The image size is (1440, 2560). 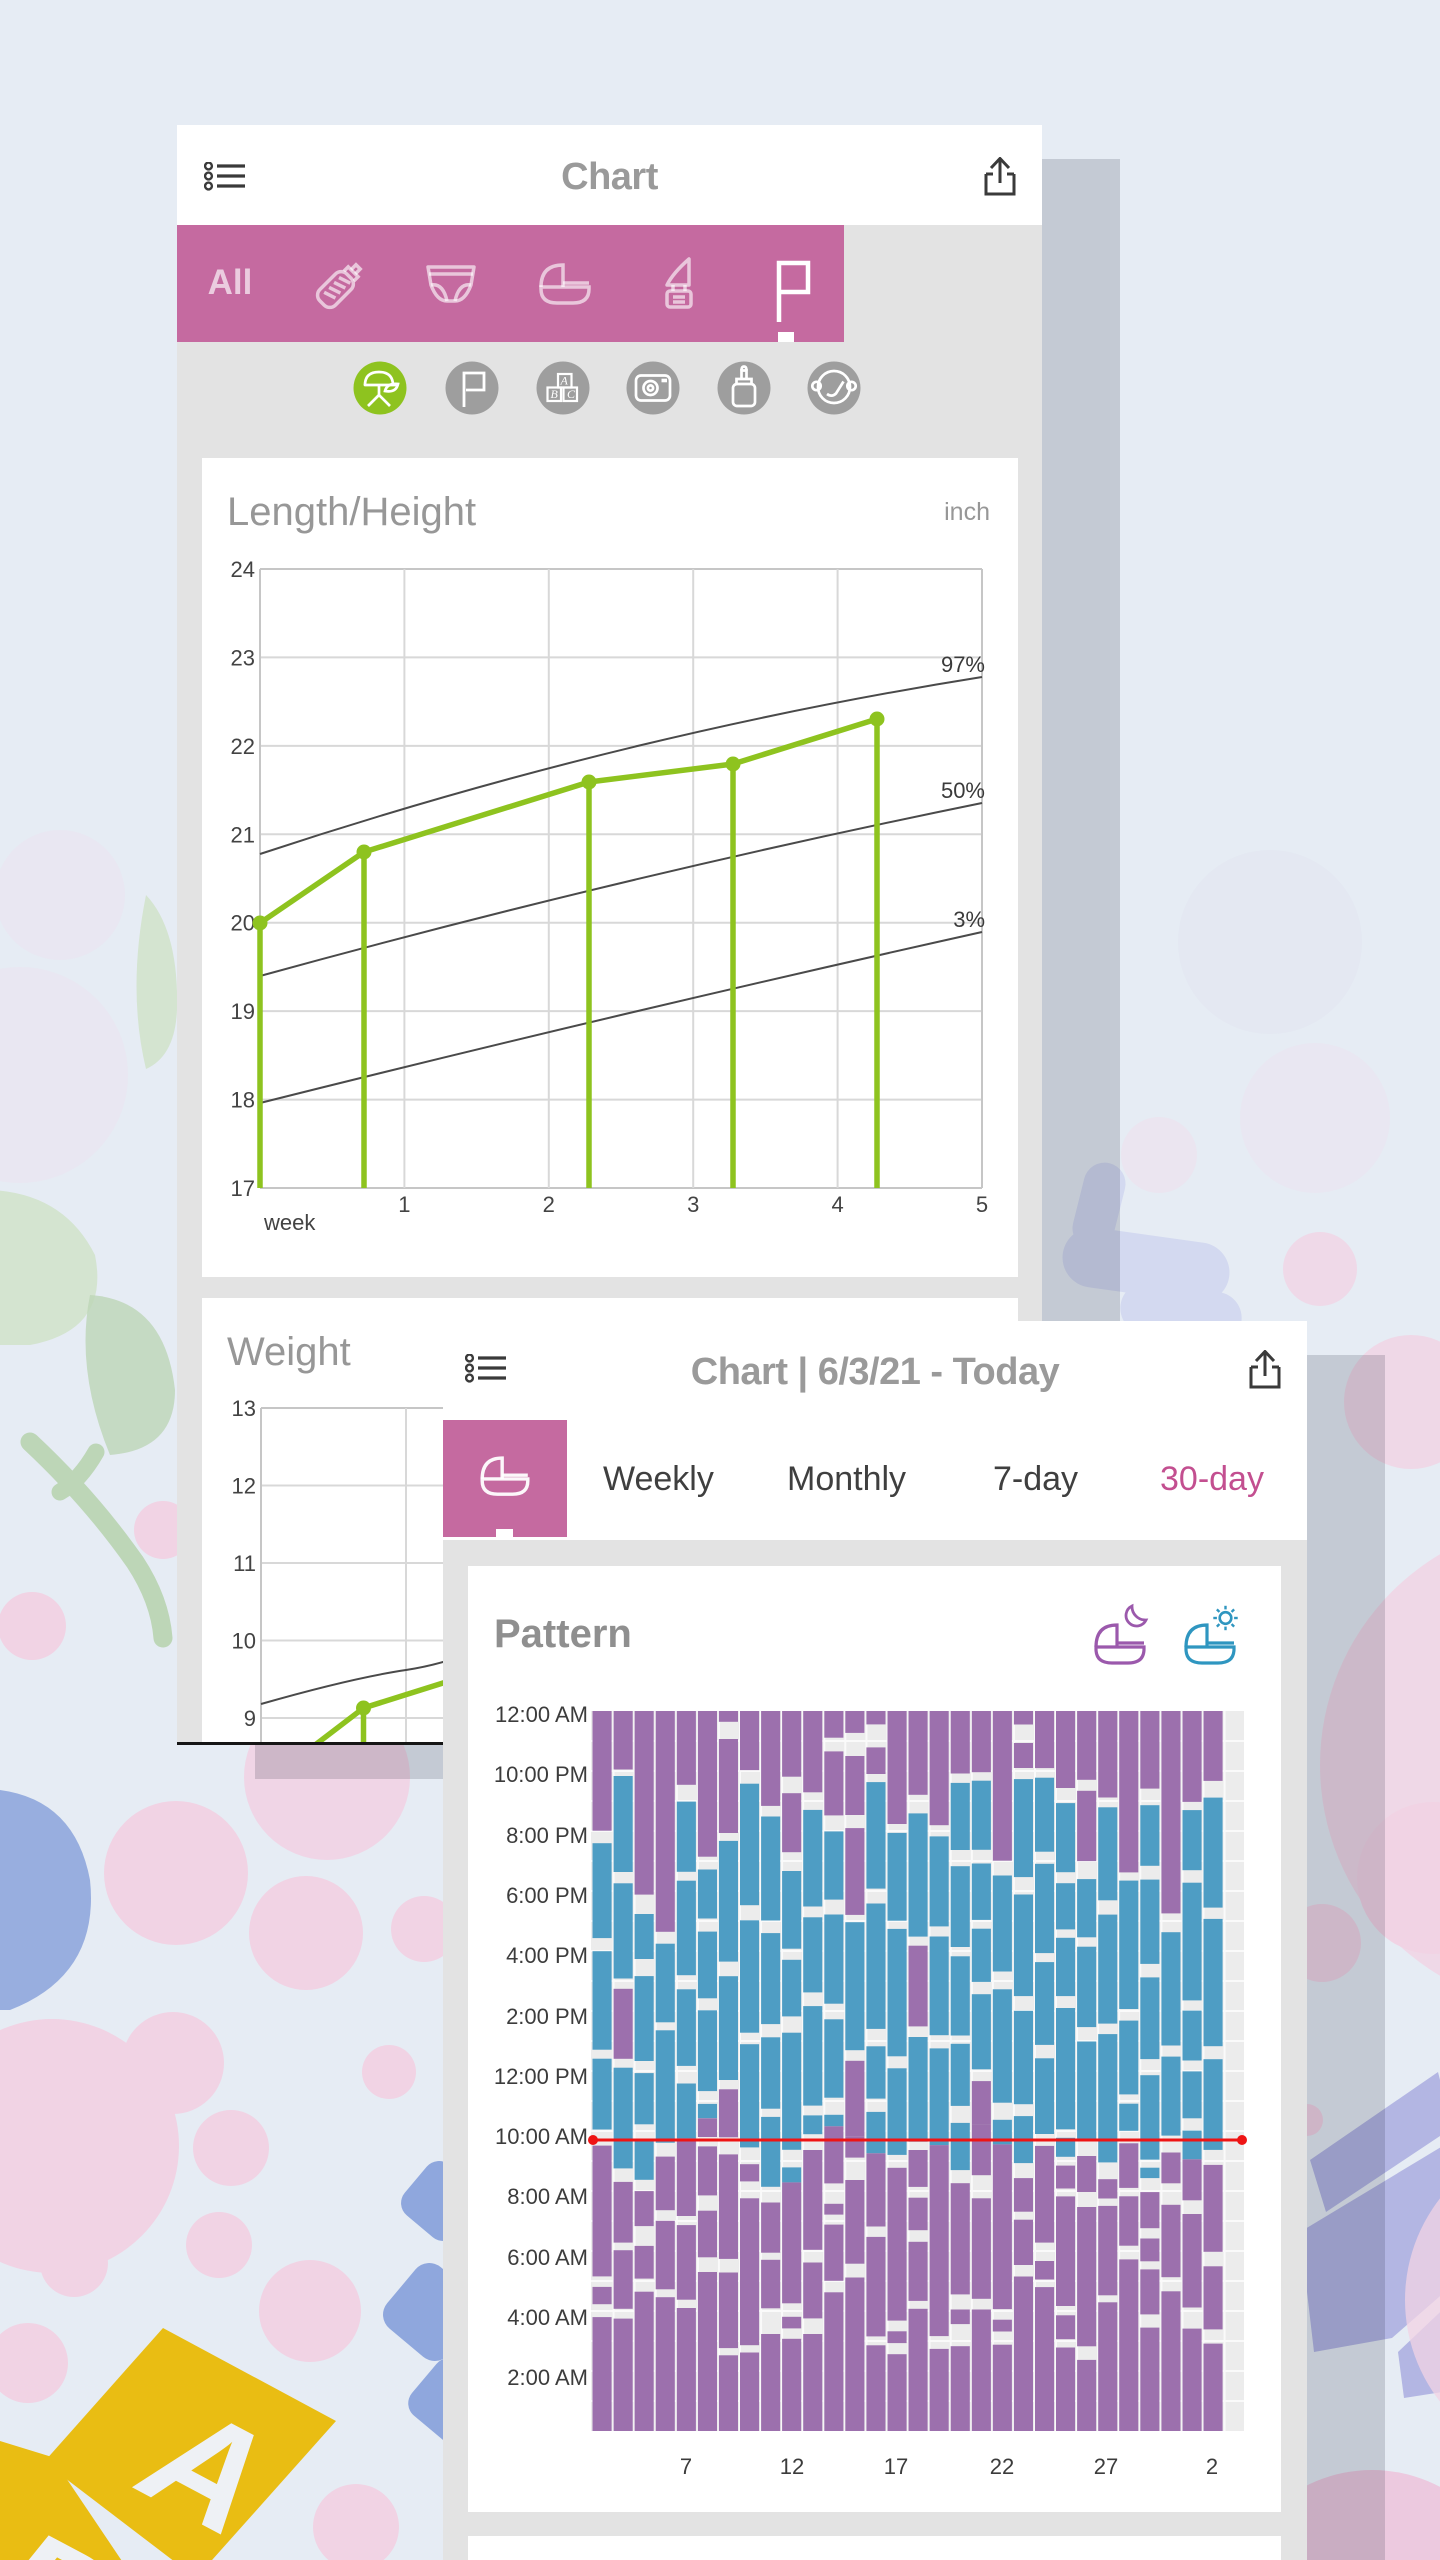 I want to click on svg-text: 11, so click(x=244, y=1563).